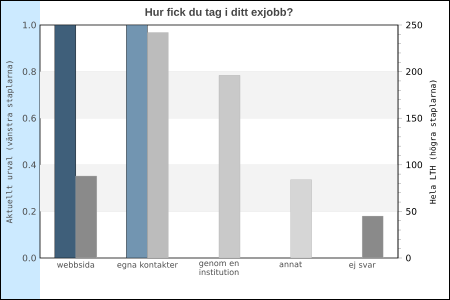 The width and height of the screenshot is (450, 300). I want to click on y-tick-label: 1.0, so click(29, 25).